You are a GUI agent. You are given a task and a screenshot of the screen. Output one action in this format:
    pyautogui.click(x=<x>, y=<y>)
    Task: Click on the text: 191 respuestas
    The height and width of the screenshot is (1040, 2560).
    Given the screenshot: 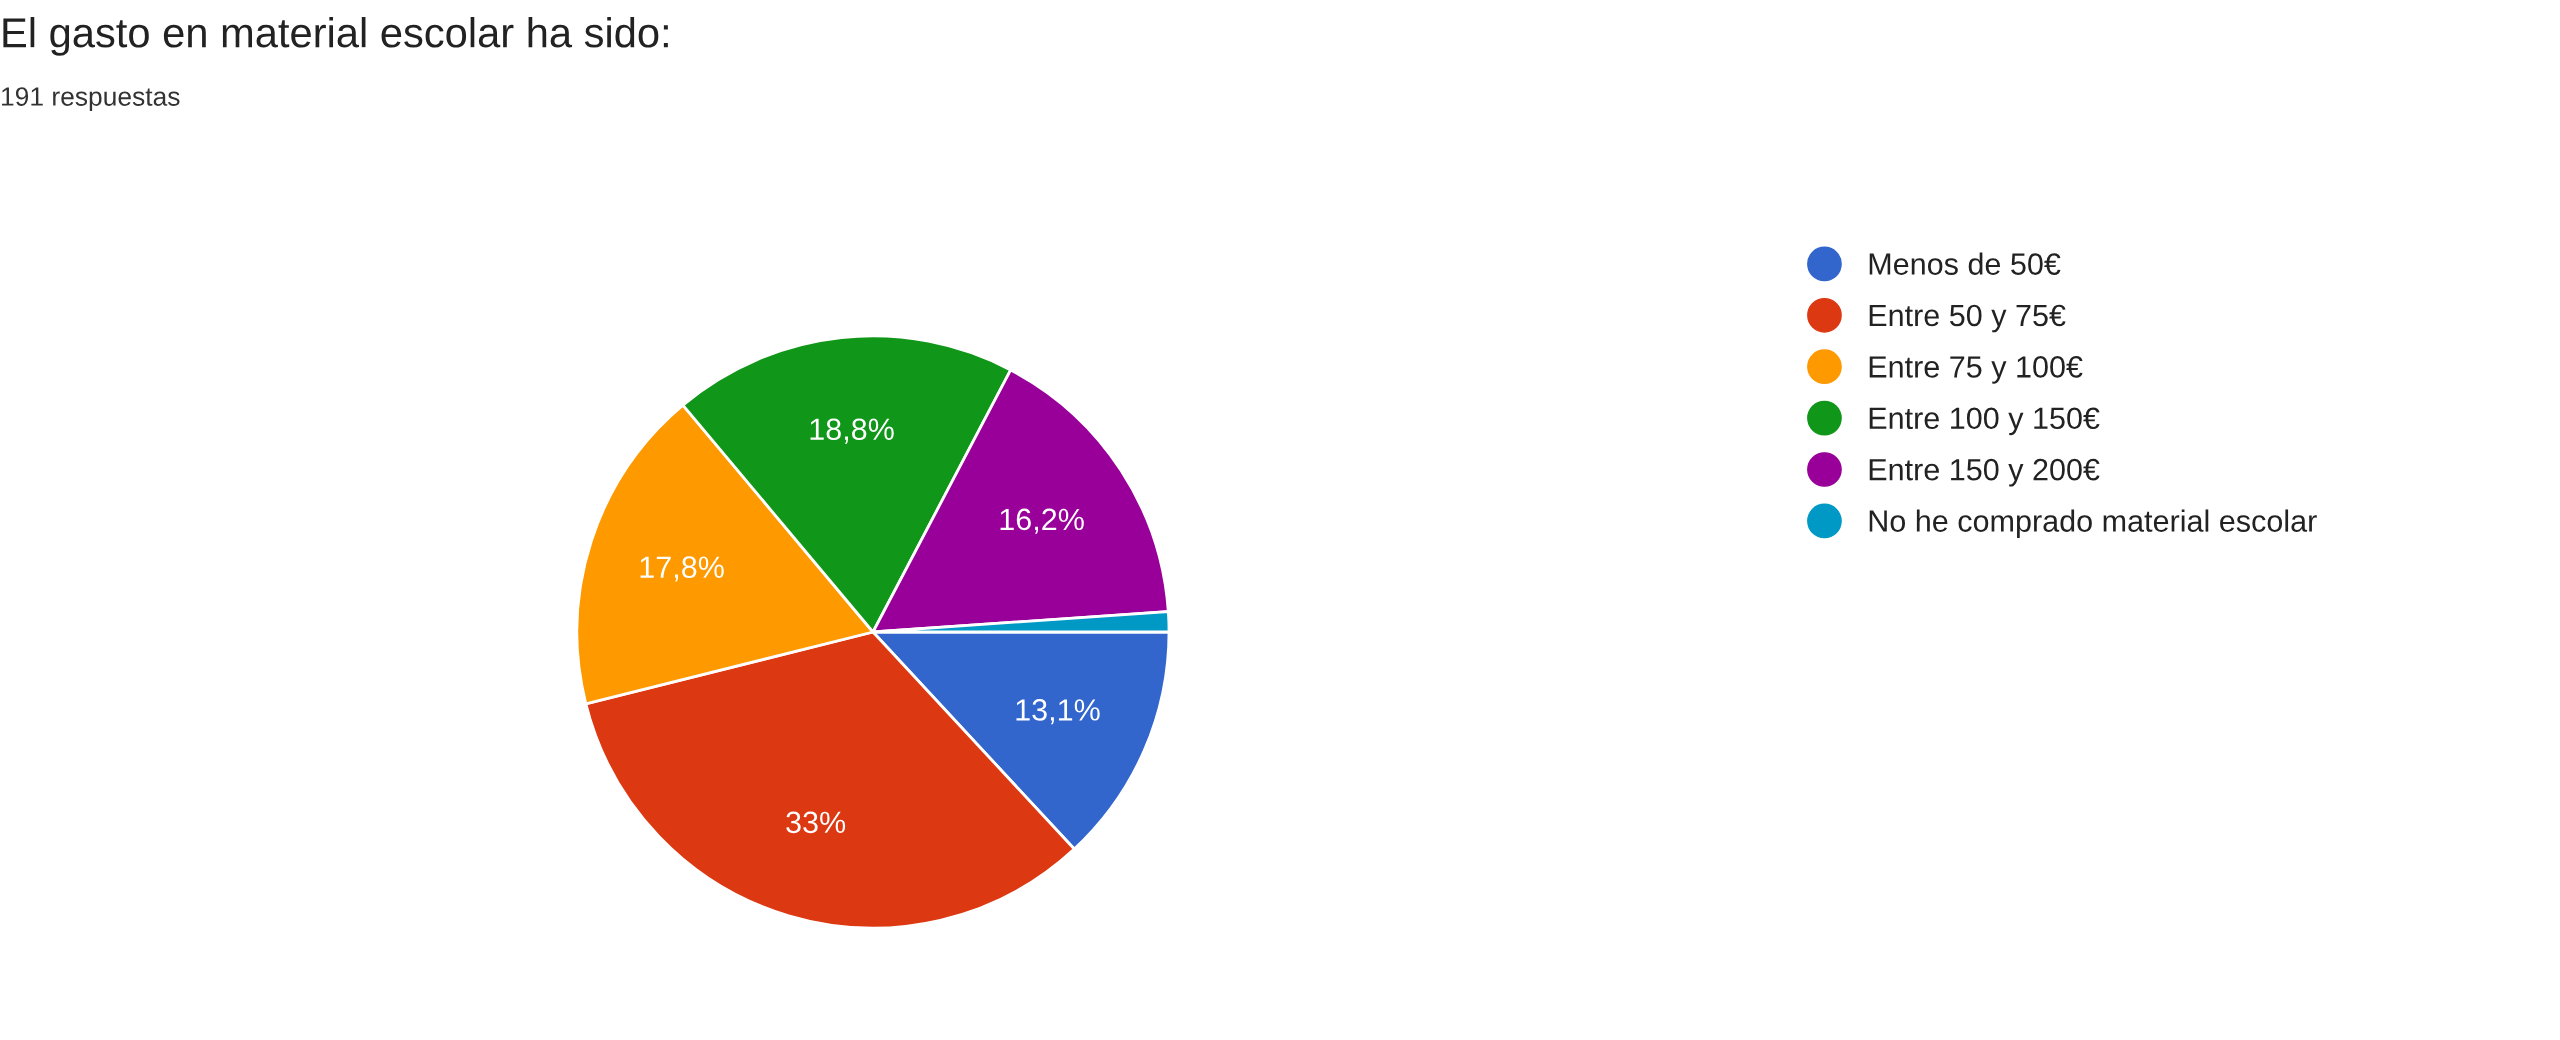 What is the action you would take?
    pyautogui.click(x=91, y=99)
    